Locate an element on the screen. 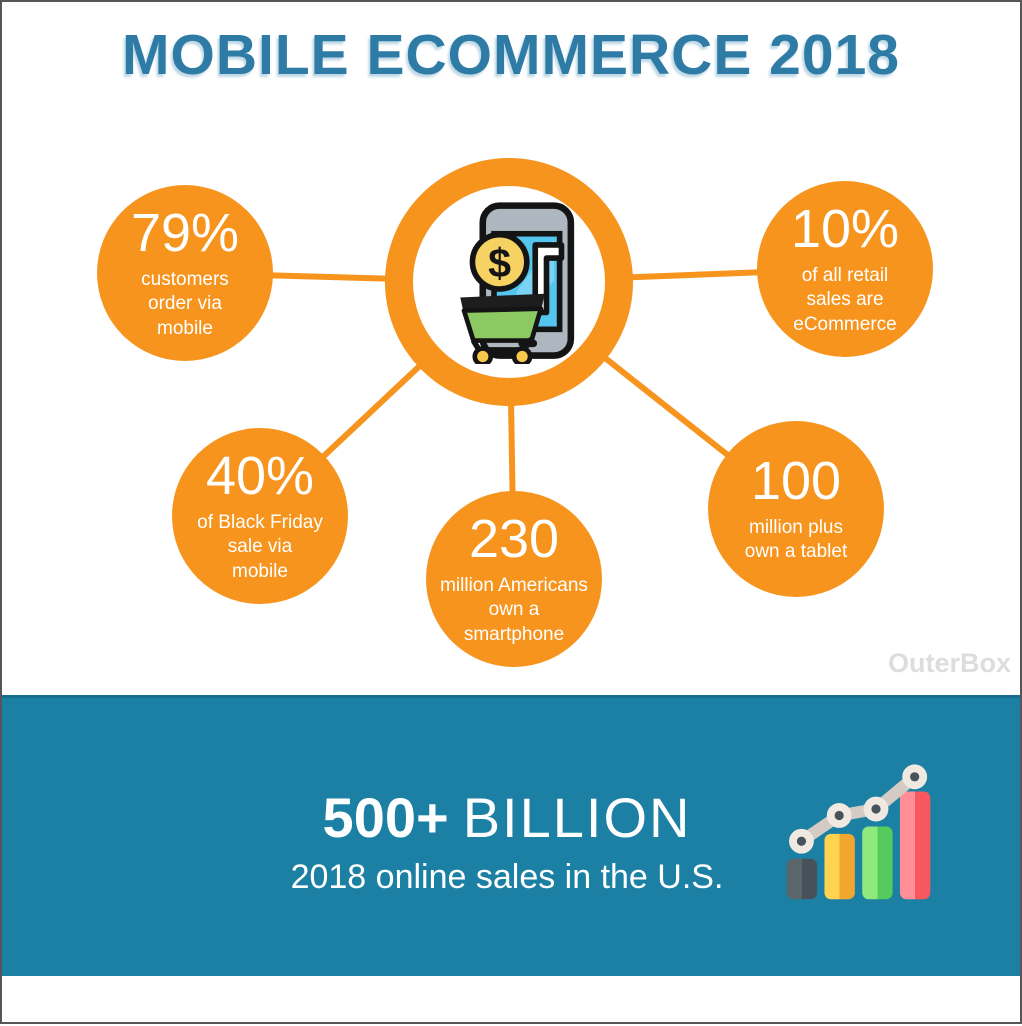  banner-headline: 500+ BILLION is located at coordinates (507, 818).